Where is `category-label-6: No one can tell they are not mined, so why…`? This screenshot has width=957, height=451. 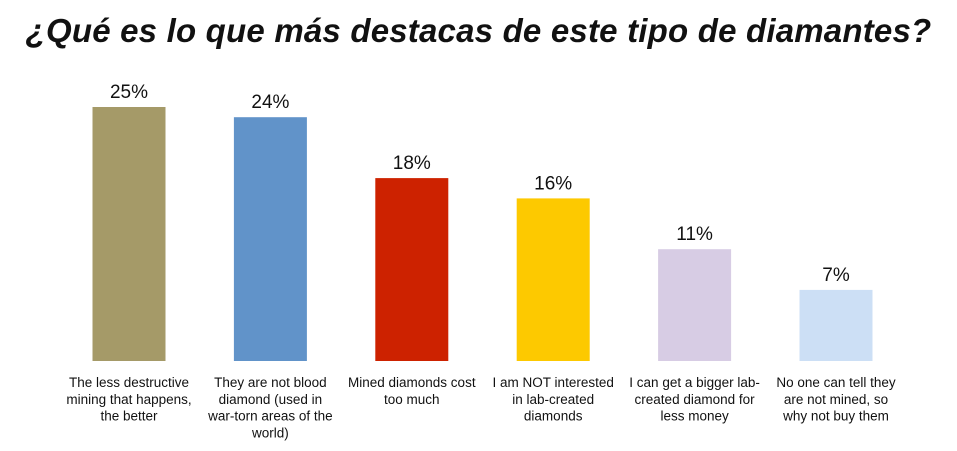 category-label-6: No one can tell they are not mined, so why… is located at coordinates (836, 399).